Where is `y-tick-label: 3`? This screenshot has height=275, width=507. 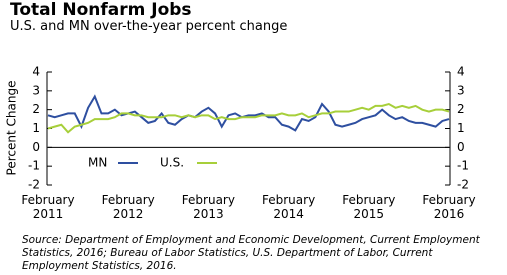 y-tick-label: 3 is located at coordinates (36, 90).